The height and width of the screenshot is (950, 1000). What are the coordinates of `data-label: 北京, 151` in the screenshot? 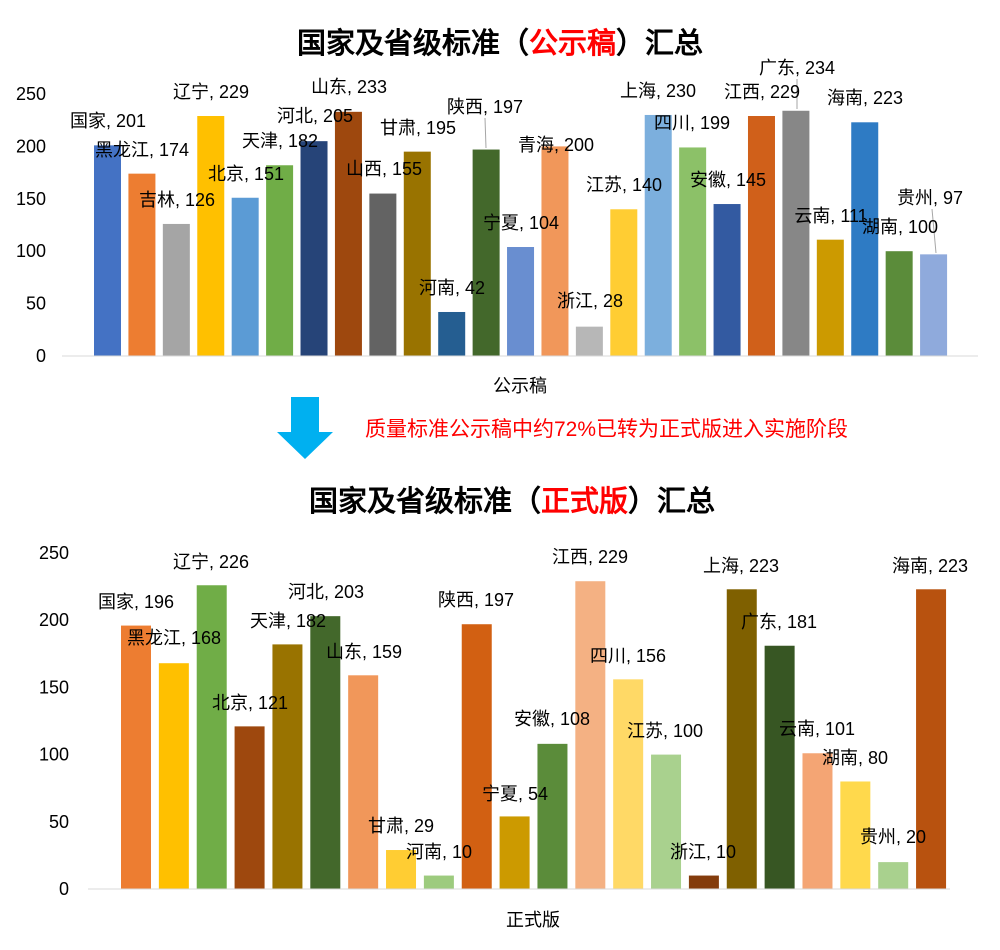 It's located at (246, 174).